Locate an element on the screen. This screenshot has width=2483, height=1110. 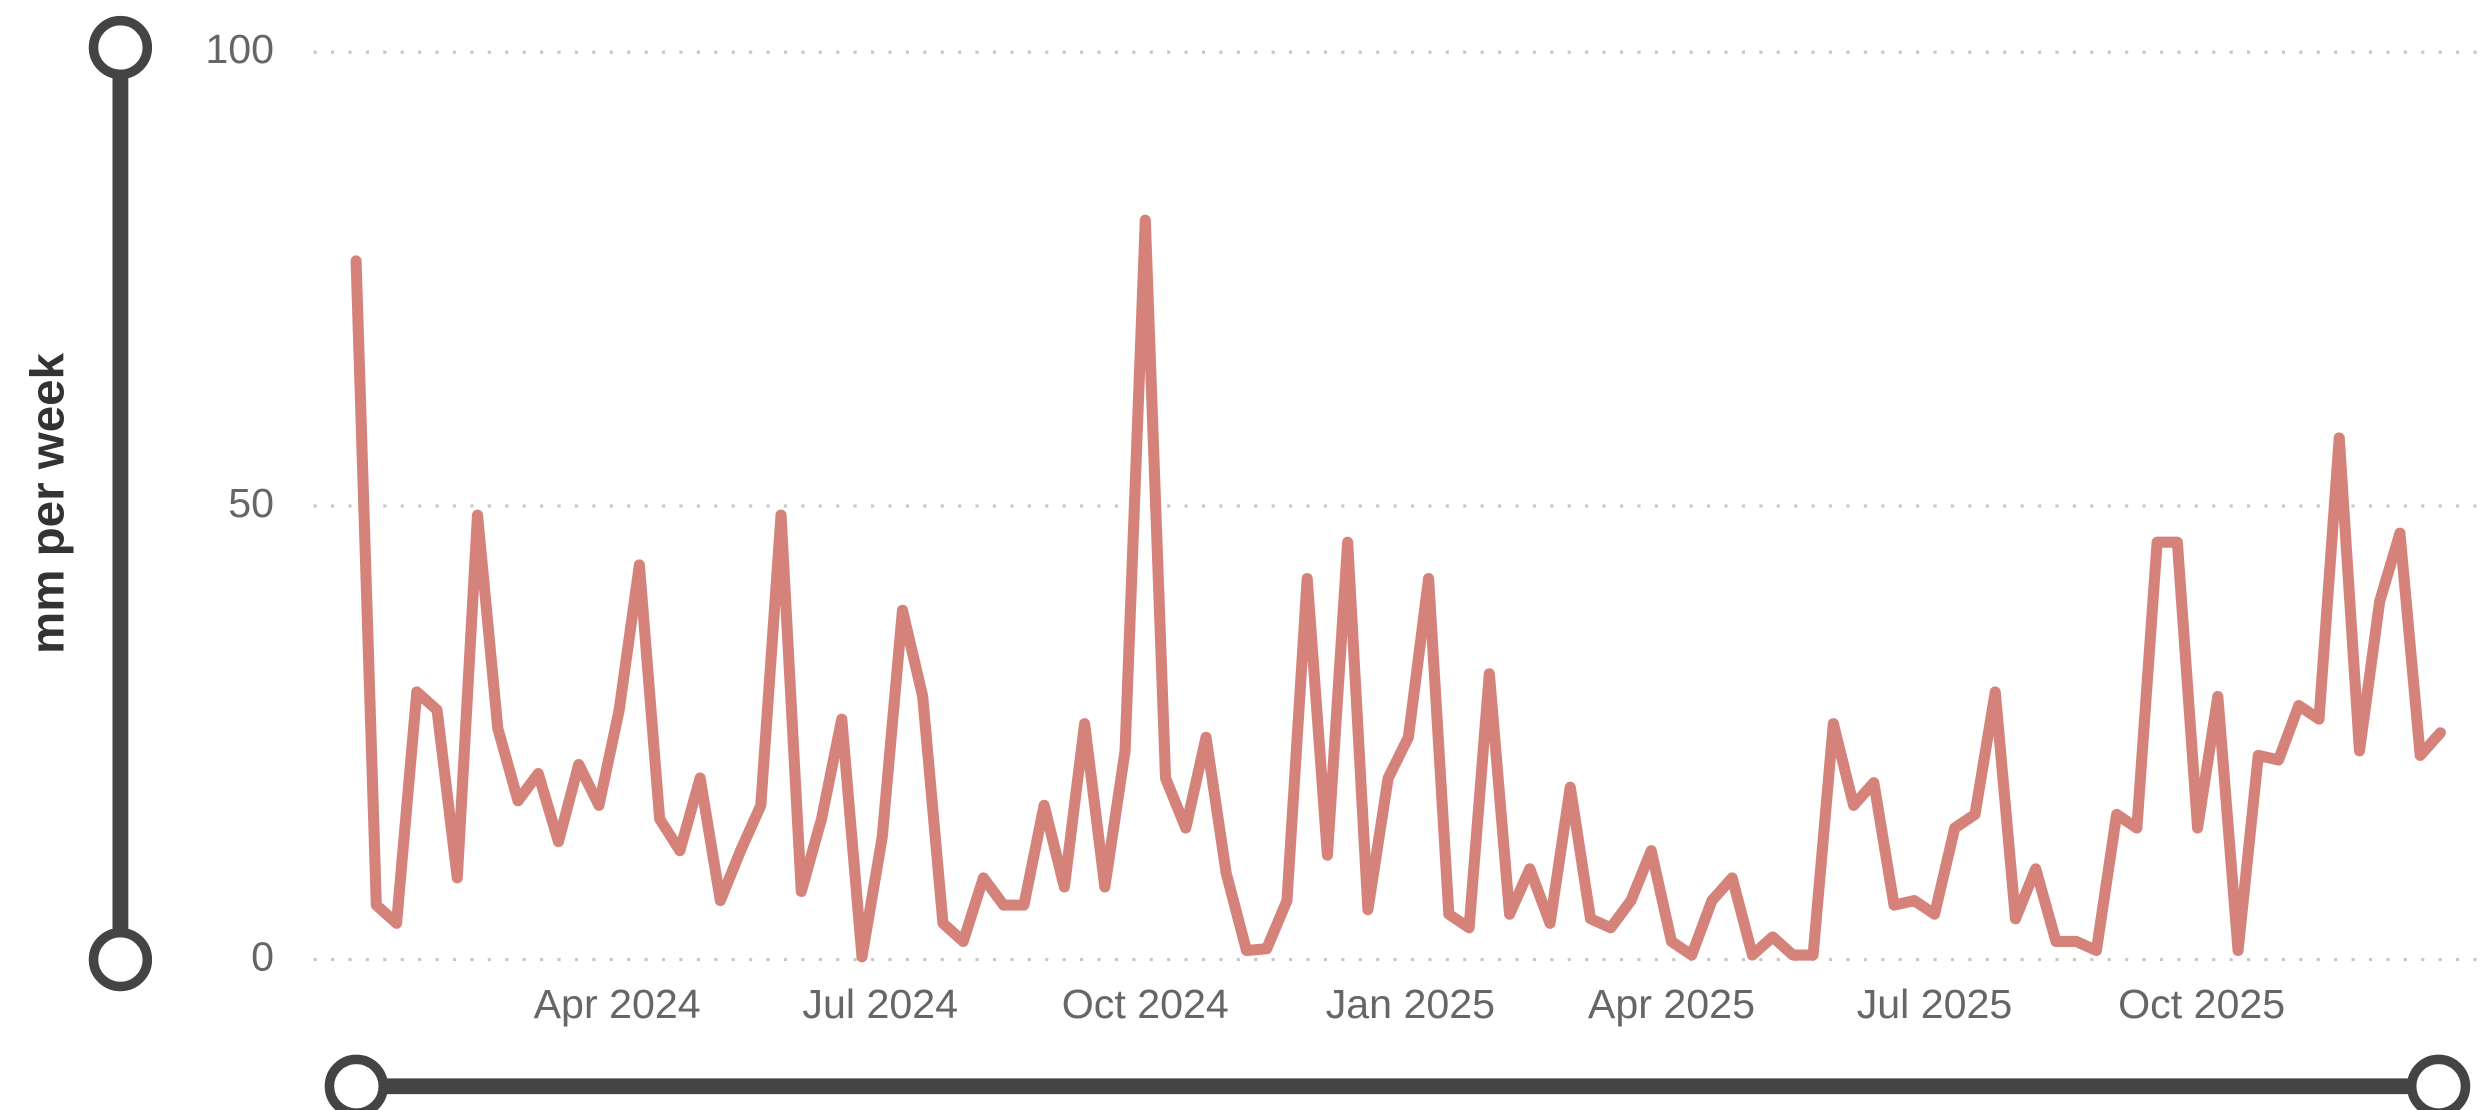
y-axis-label: mm per week is located at coordinates (47, 503).